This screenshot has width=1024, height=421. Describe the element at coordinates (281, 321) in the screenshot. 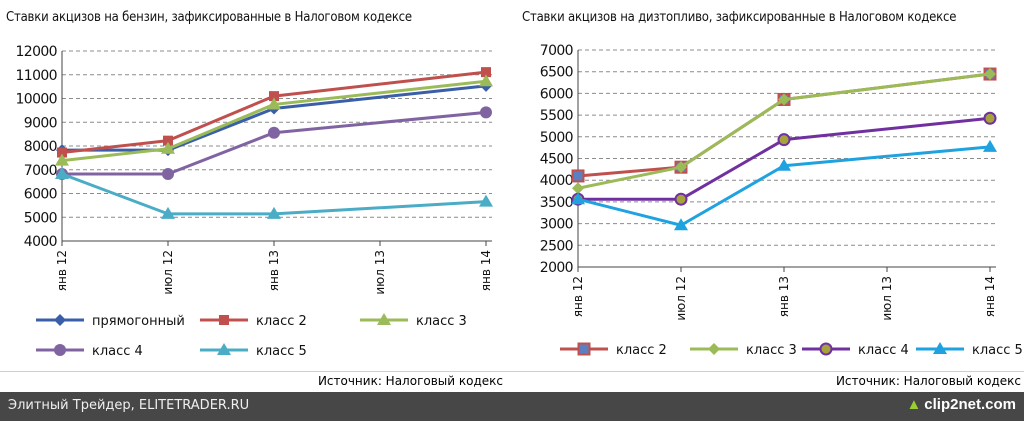

I see `legend-label-2: класс 2` at that location.